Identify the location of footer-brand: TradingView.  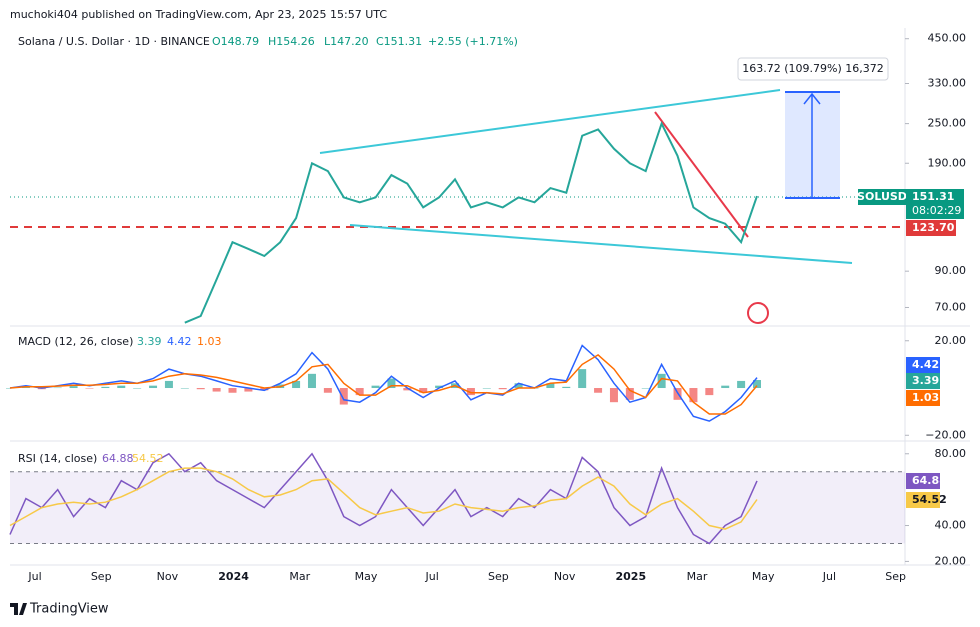
(69, 609).